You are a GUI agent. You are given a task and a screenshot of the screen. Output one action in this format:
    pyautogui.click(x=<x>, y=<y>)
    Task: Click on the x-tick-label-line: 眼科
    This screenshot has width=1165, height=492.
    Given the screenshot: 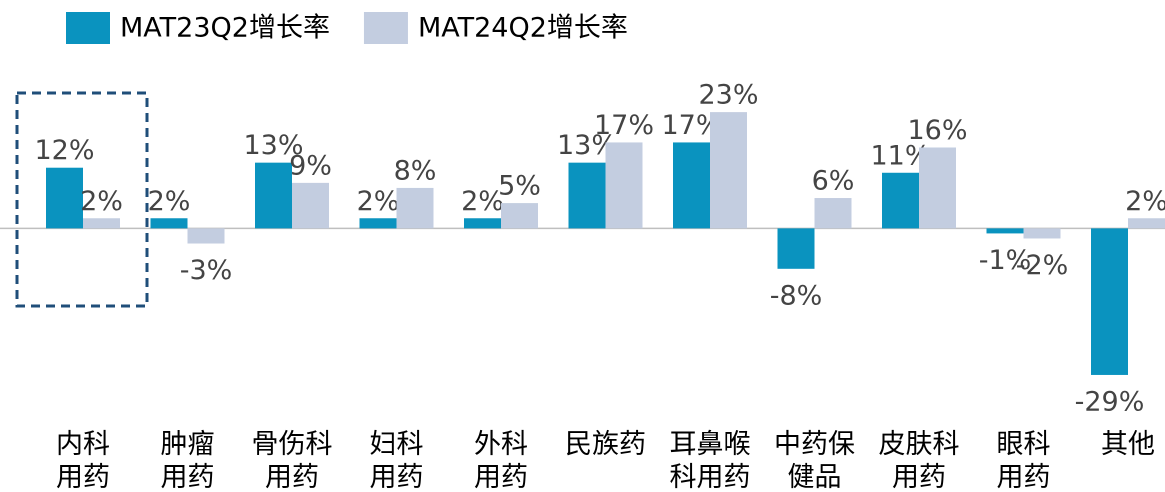 What is the action you would take?
    pyautogui.click(x=1024, y=444)
    